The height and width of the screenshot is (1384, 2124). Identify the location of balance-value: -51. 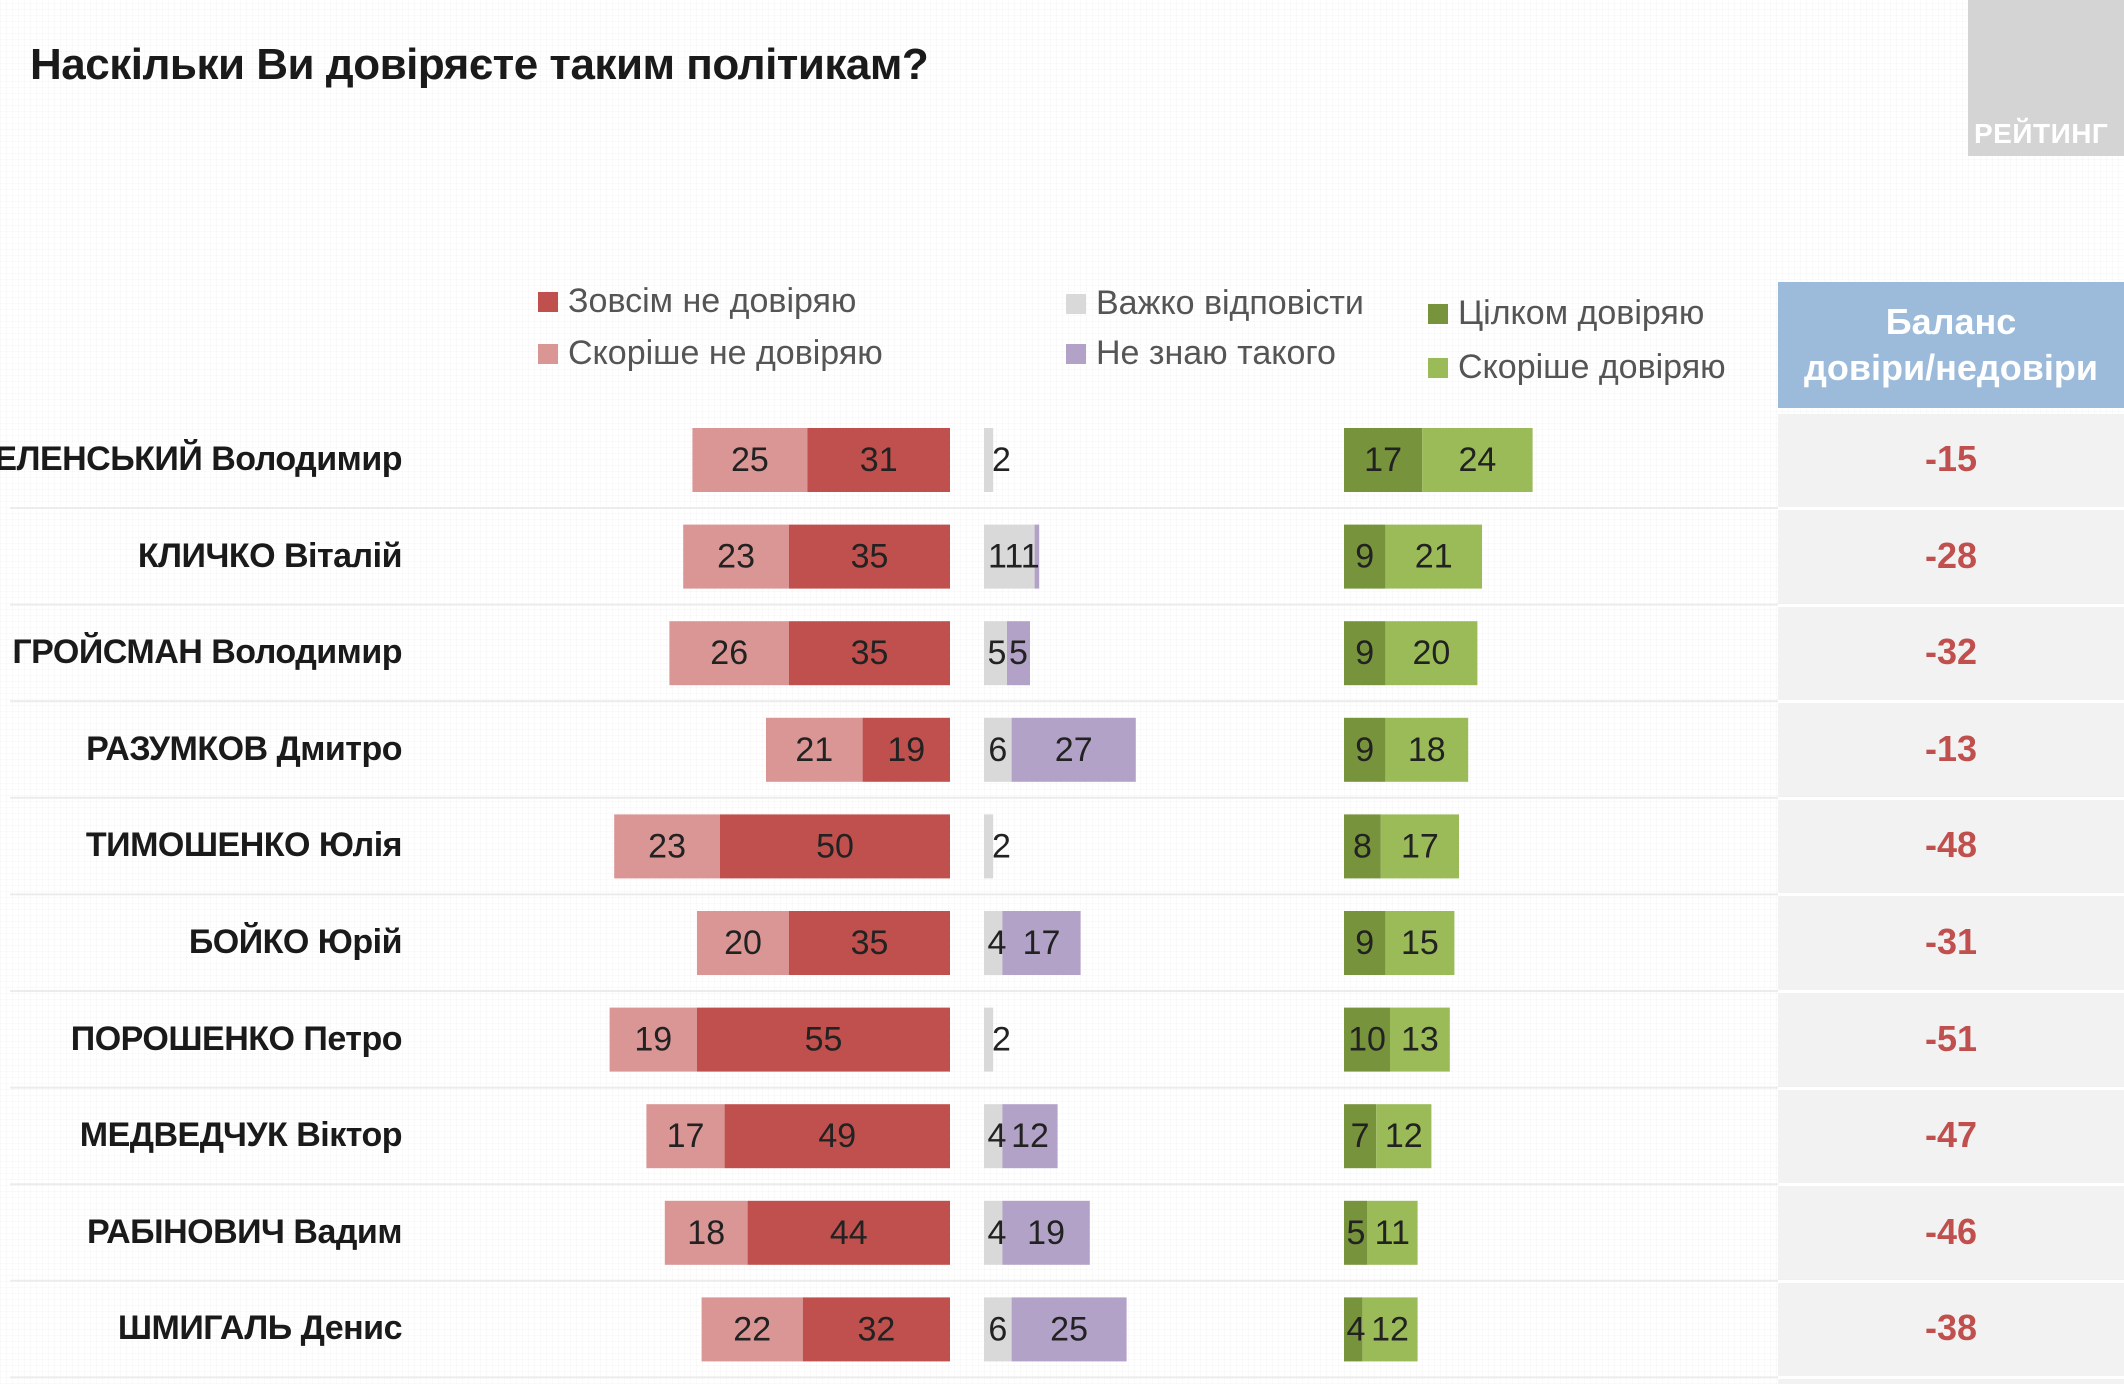
(1951, 1038).